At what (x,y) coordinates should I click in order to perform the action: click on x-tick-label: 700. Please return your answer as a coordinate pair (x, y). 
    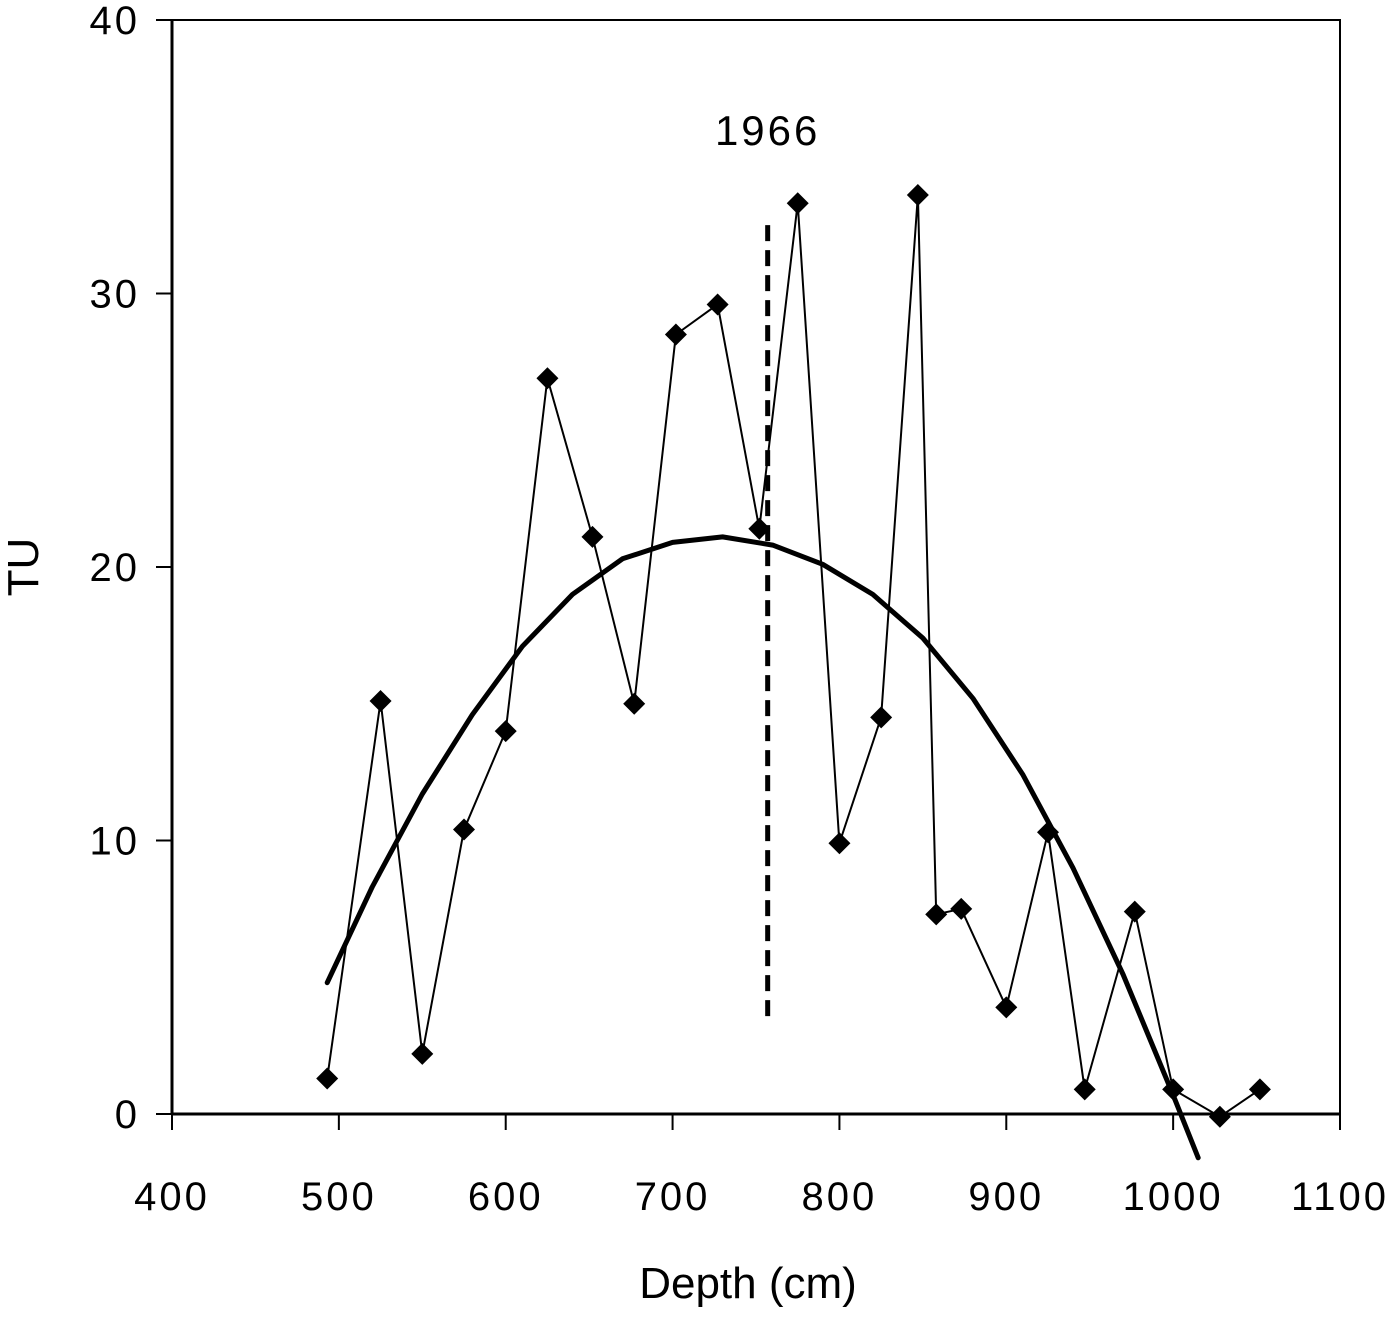
    Looking at the image, I should click on (673, 1197).